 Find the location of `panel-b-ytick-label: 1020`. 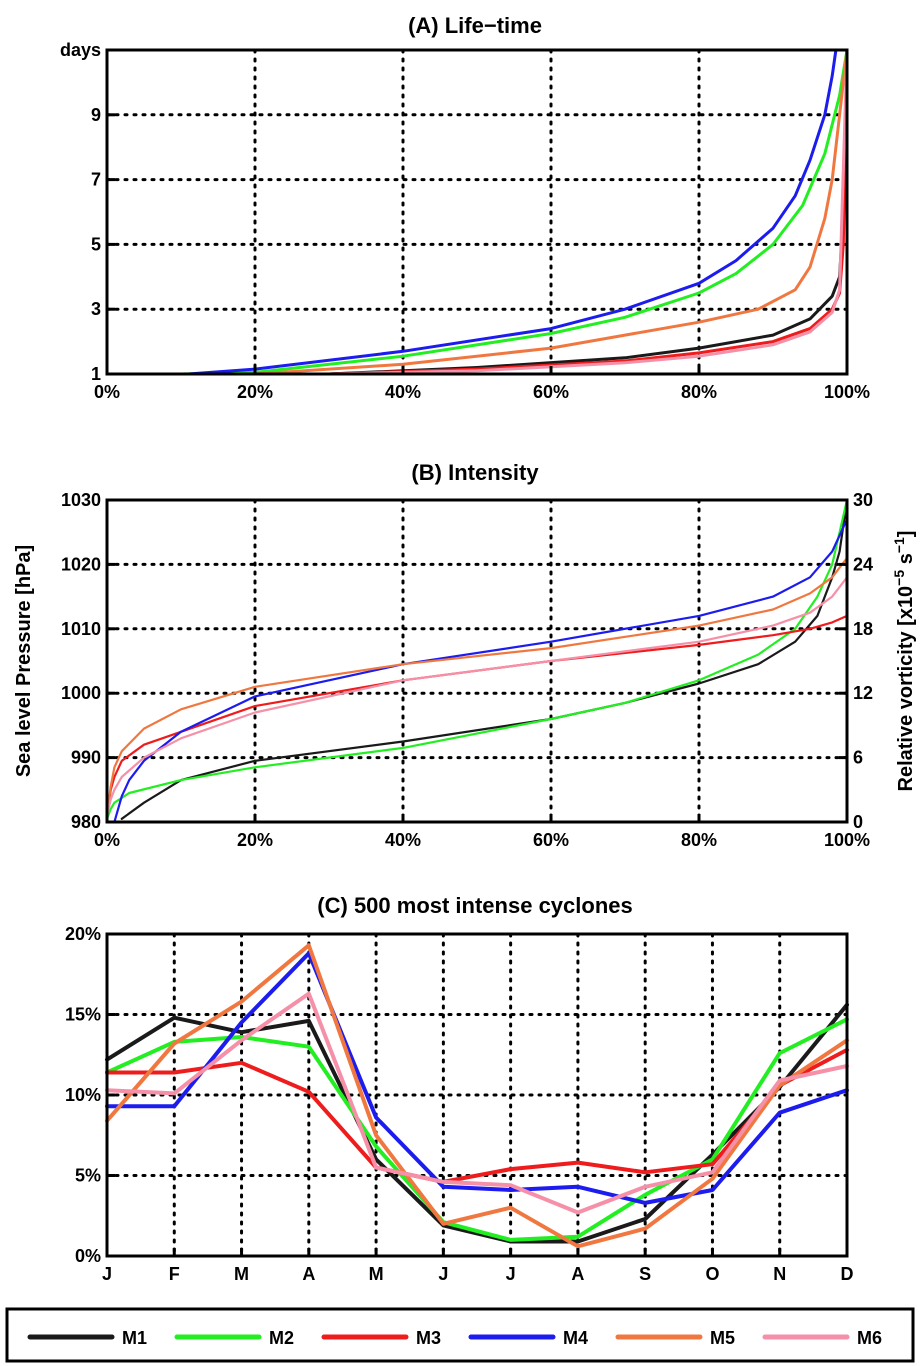

panel-b-ytick-label: 1020 is located at coordinates (81, 564).